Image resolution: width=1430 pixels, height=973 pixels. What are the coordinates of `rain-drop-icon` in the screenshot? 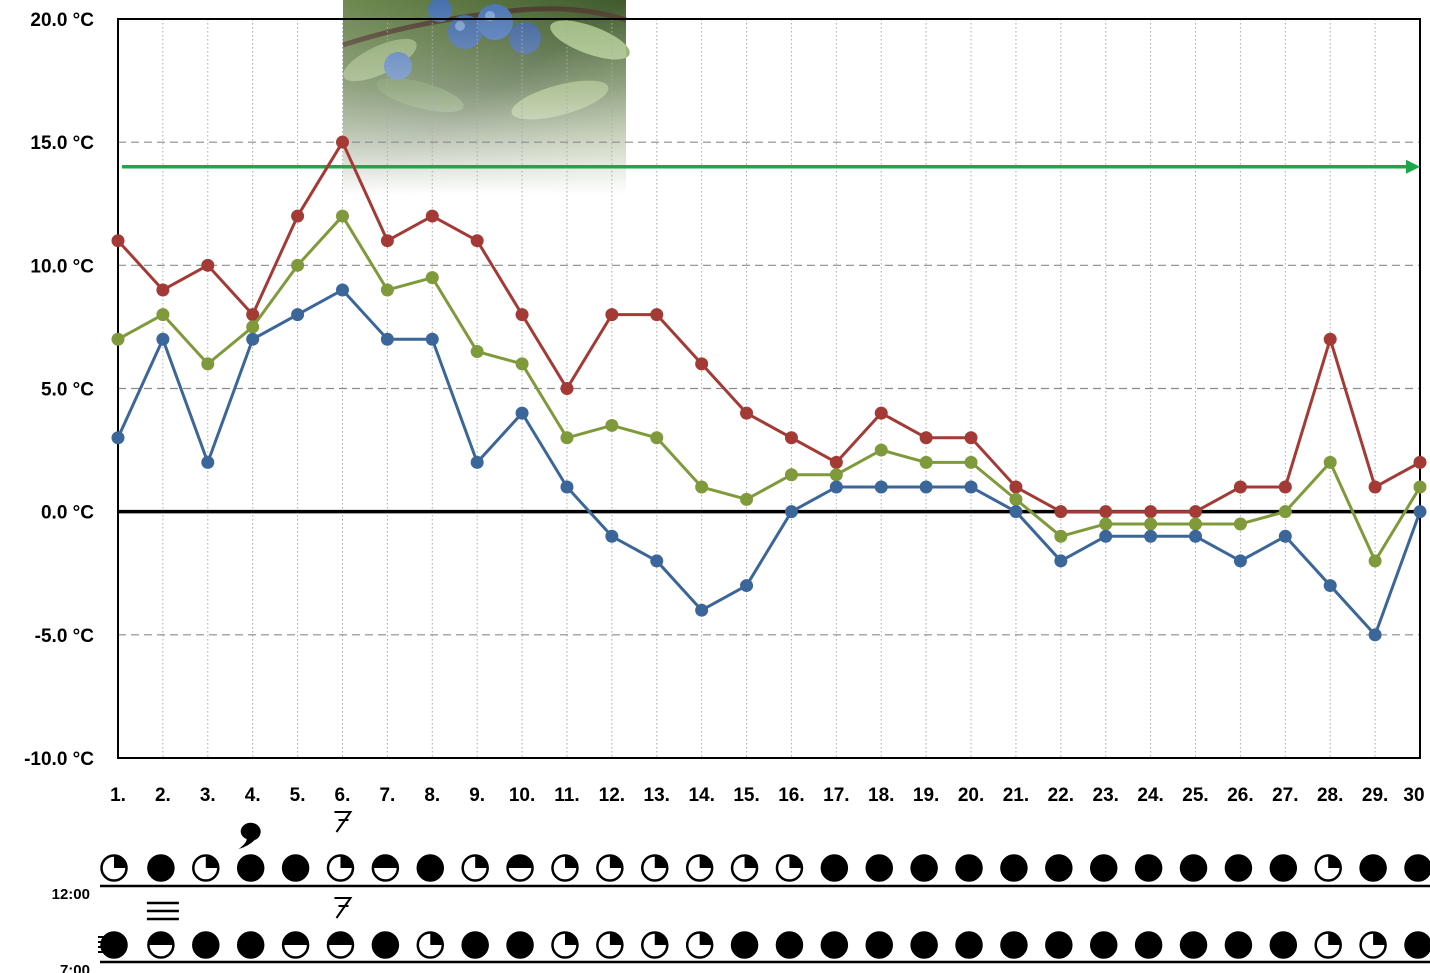 It's located at (249, 835).